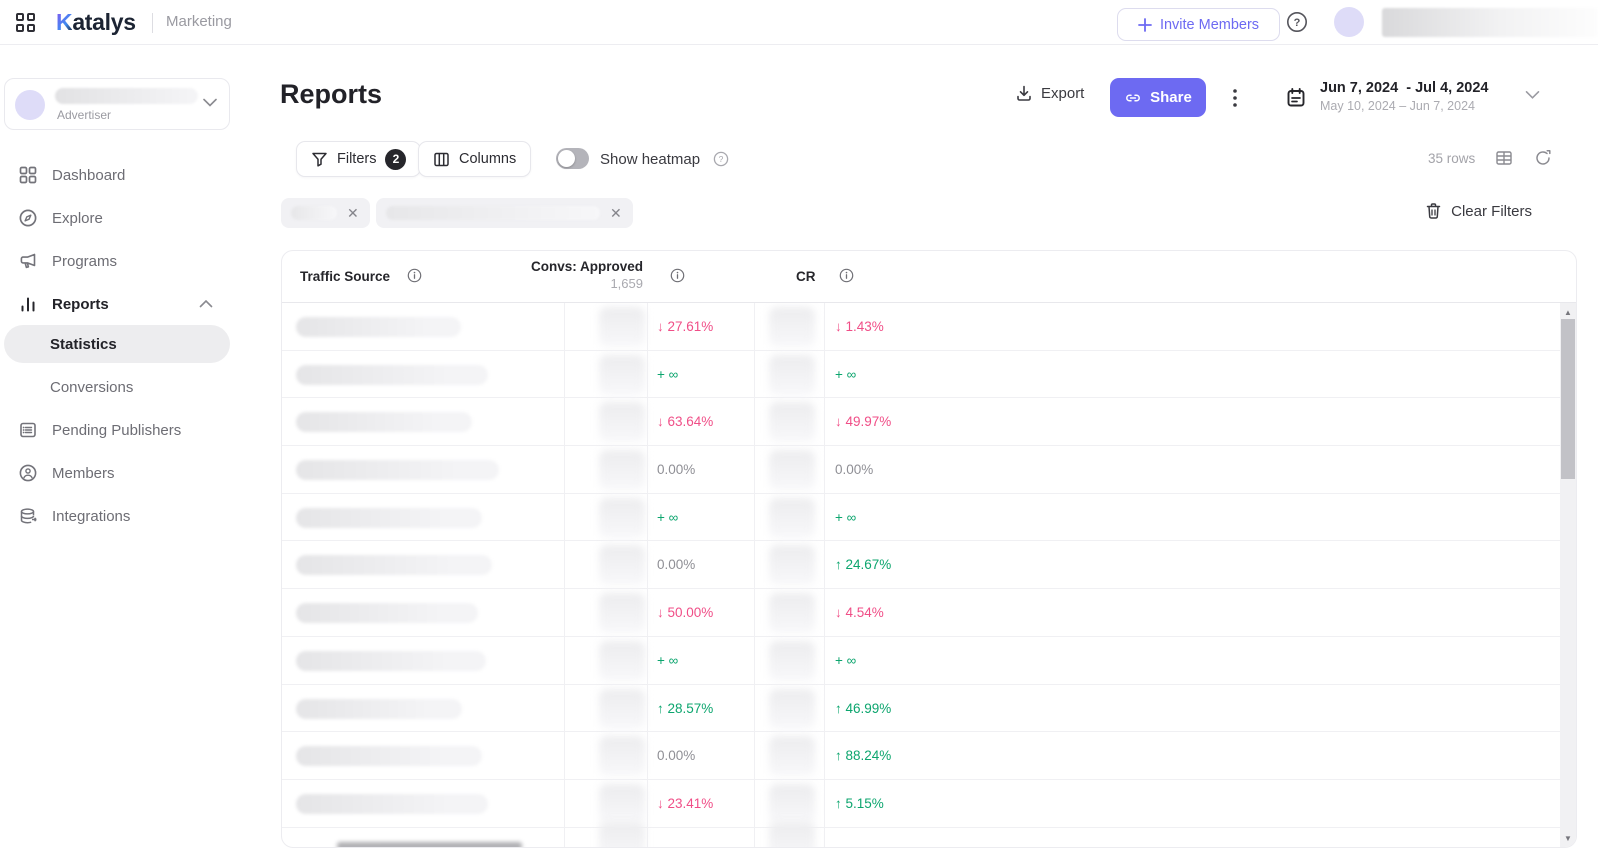  Describe the element at coordinates (117, 516) in the screenshot. I see `sidebar-item-integrations: Integrations` at that location.